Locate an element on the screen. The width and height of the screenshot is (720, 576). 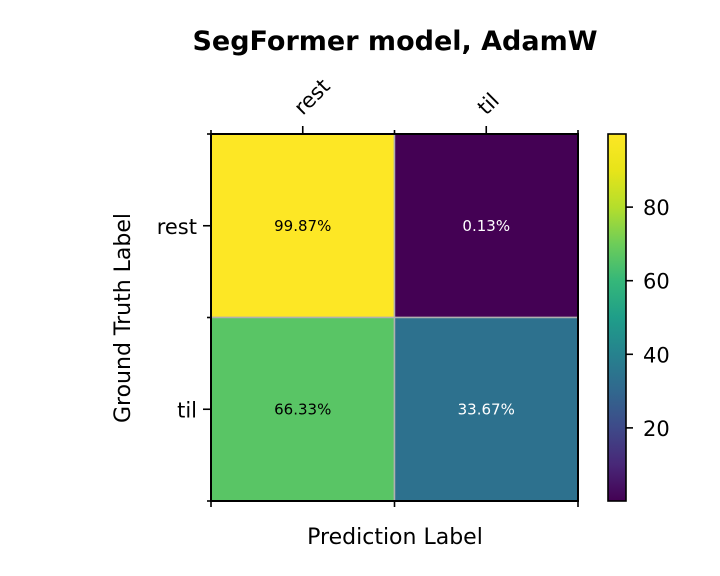
y-tick-labels: rest til is located at coordinates (177, 319).